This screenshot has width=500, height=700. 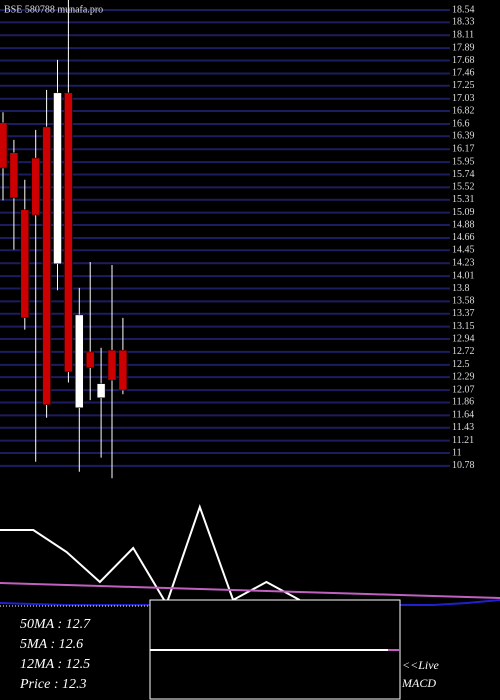 I want to click on y-tick-label: 16.82, so click(x=463, y=110).